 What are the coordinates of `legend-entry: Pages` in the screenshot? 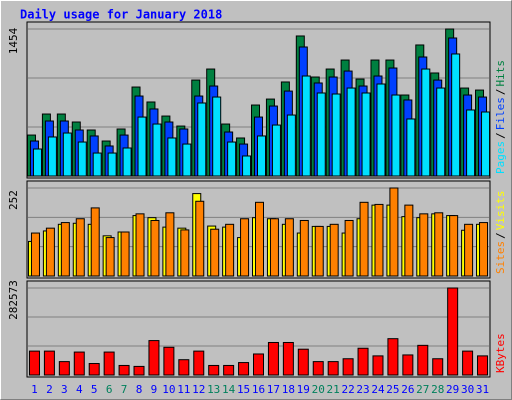 It's located at (500, 157).